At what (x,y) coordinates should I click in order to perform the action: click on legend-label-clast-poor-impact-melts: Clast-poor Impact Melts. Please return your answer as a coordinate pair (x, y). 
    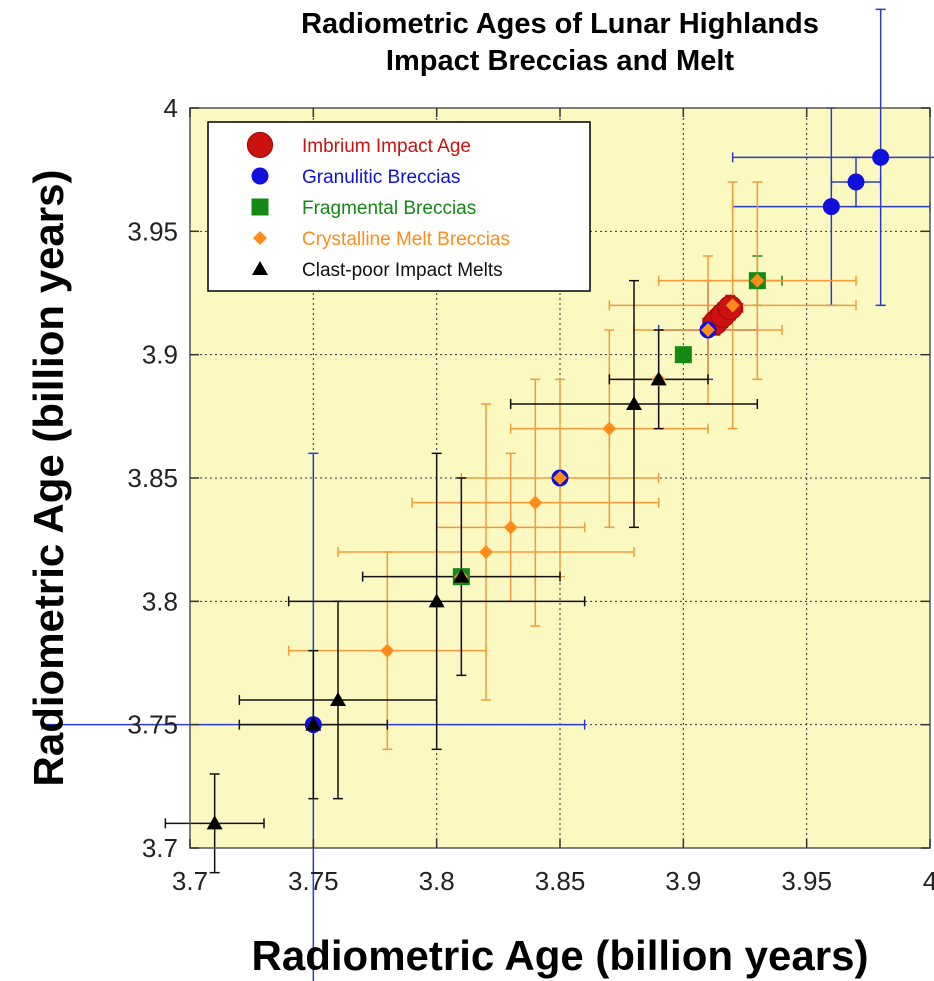
    Looking at the image, I should click on (402, 270).